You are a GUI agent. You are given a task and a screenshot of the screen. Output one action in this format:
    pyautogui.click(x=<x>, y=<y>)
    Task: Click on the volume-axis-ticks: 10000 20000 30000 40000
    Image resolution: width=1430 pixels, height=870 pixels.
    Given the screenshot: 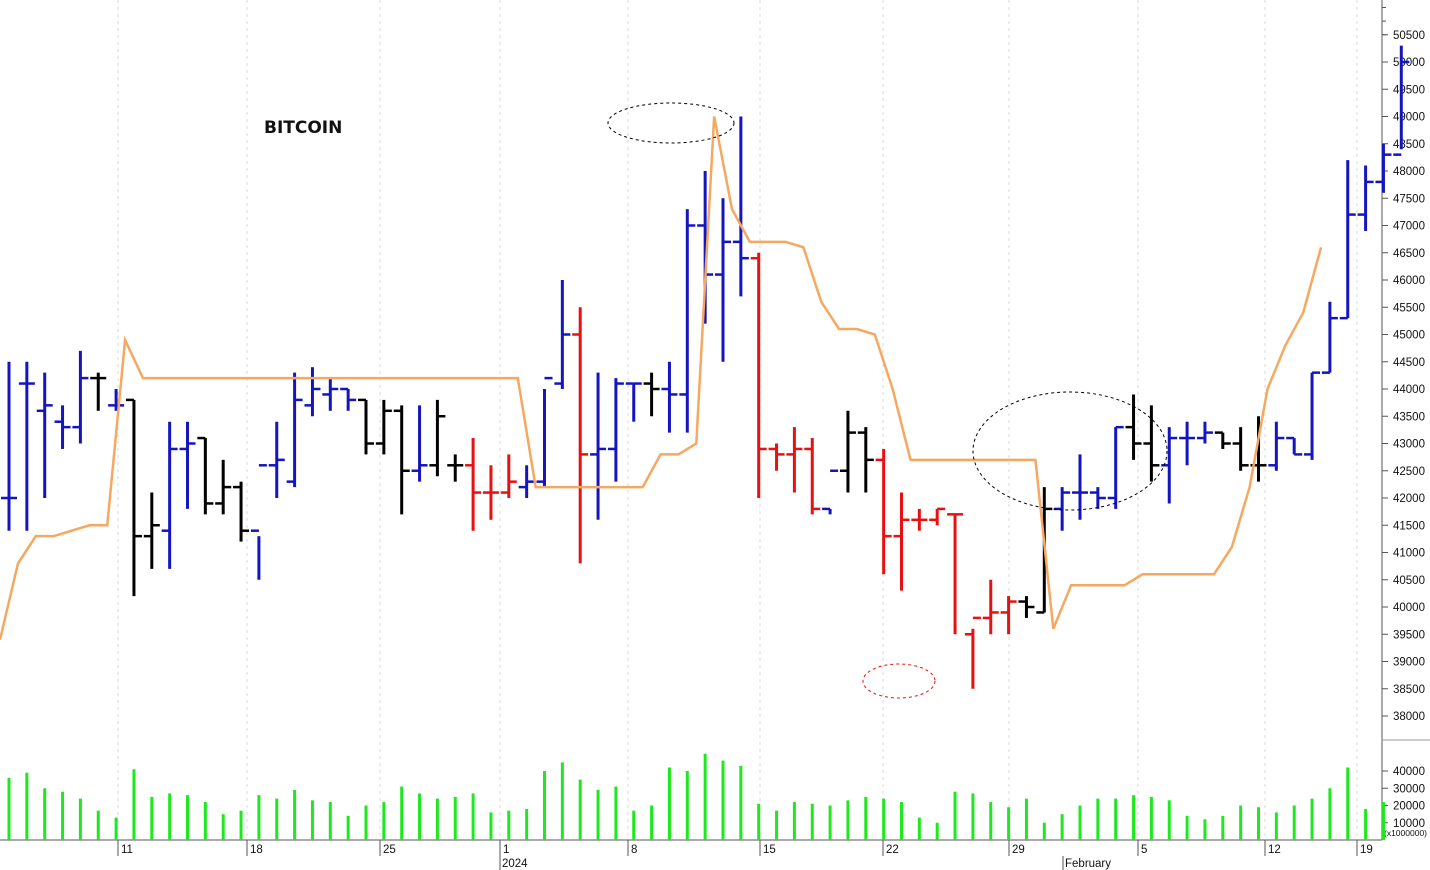 What is the action you would take?
    pyautogui.click(x=1403, y=798)
    